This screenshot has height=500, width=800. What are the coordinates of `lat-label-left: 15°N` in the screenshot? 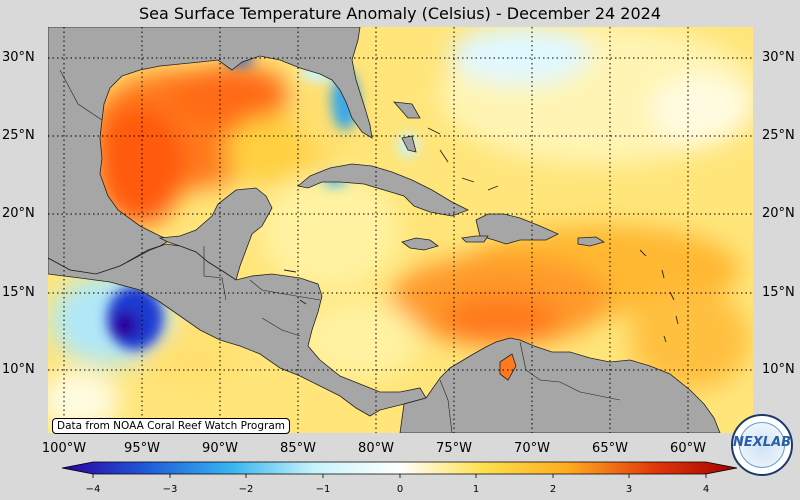 It's located at (18, 292).